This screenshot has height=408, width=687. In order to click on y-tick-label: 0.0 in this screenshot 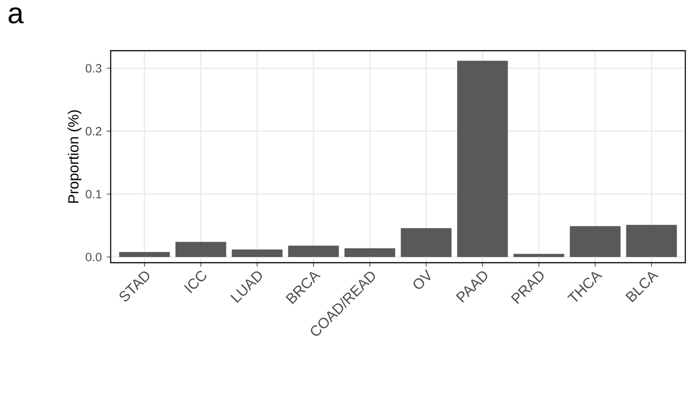, I will do `click(94, 257)`.